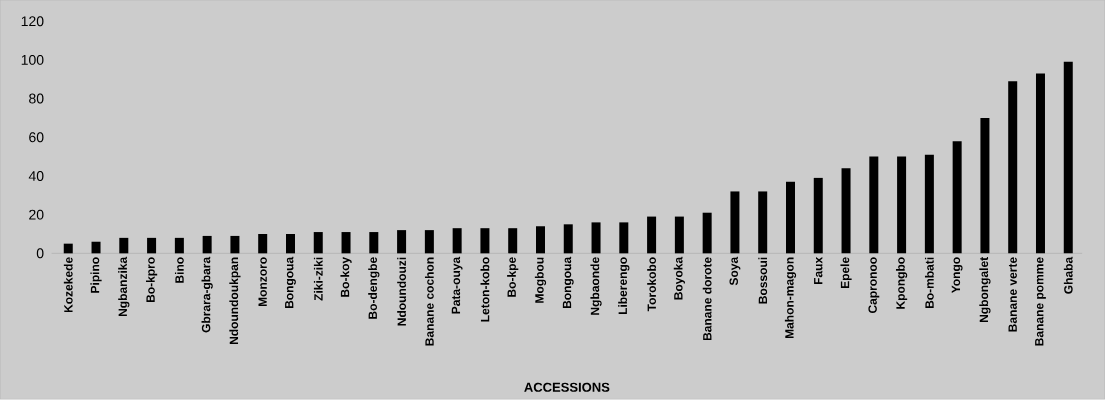 The height and width of the screenshot is (400, 1105). What do you see at coordinates (32, 60) in the screenshot?
I see `y-tick-label: 100` at bounding box center [32, 60].